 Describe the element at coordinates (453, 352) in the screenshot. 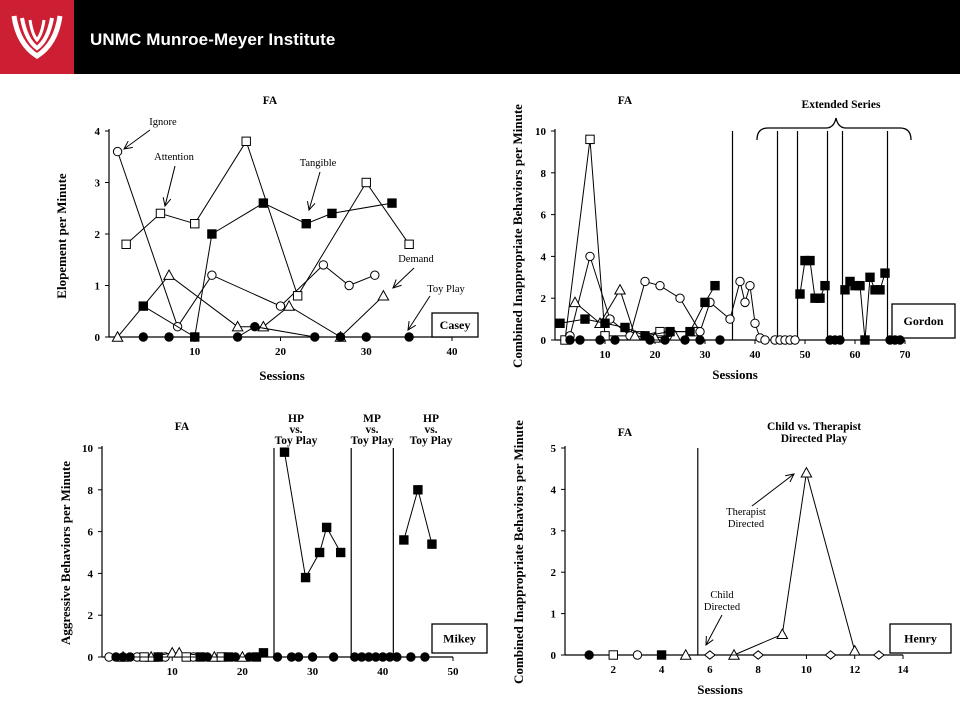

I see `x-tick-label: 40` at that location.